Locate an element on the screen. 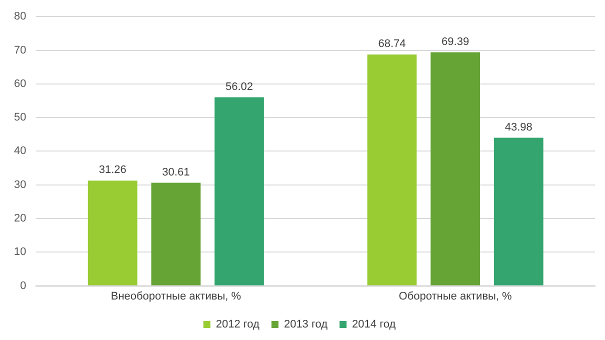  legend-label: 2012 год is located at coordinates (238, 324).